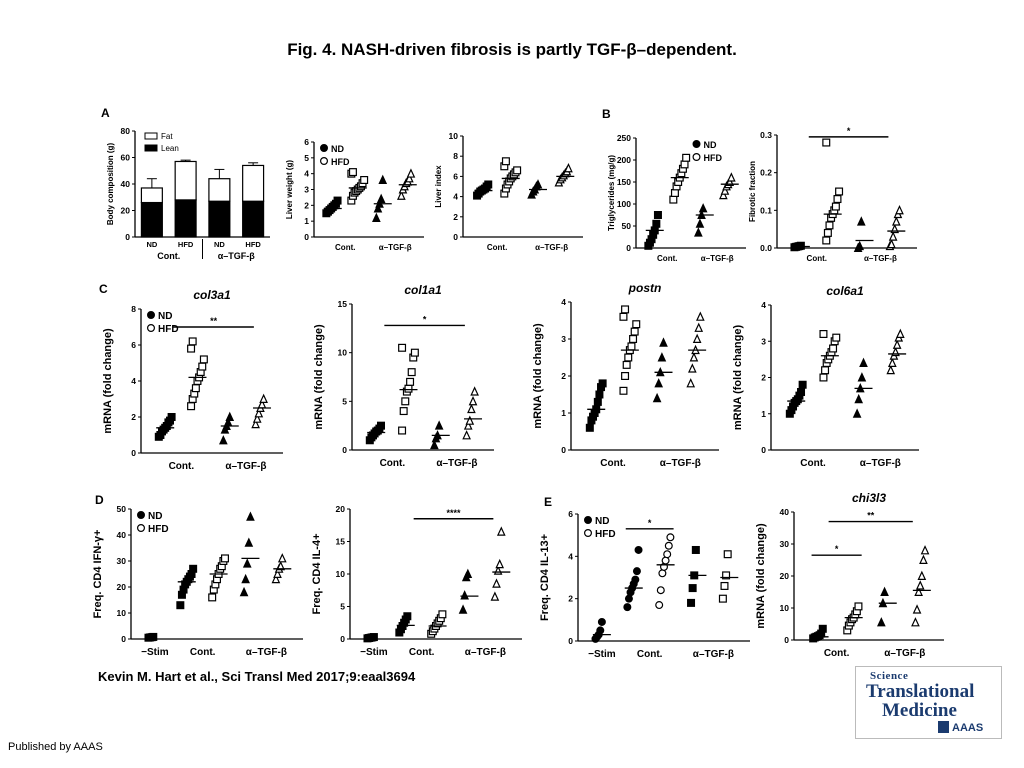 The height and width of the screenshot is (768, 1024). What do you see at coordinates (219, 190) in the screenshot?
I see `bar-fat` at bounding box center [219, 190].